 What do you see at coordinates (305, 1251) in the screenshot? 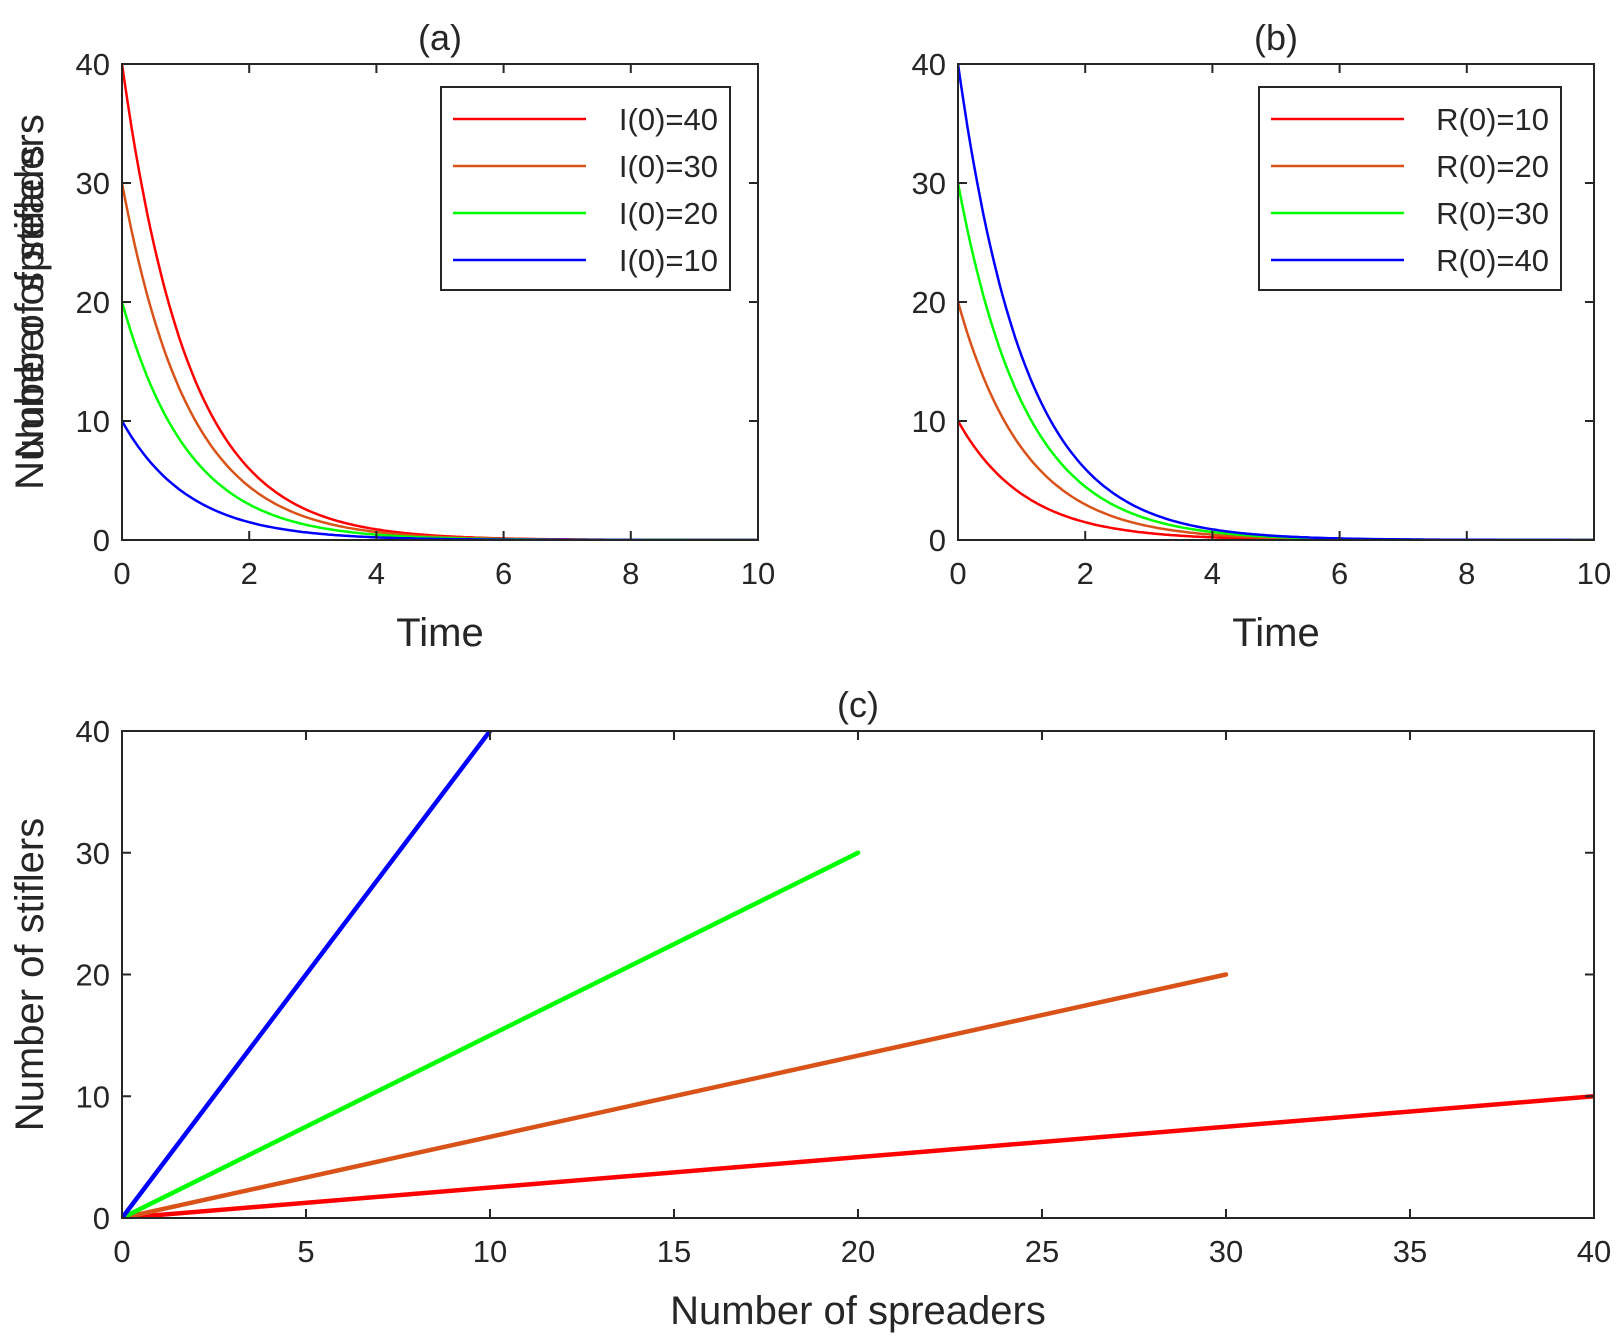
I see `x-tick-label: 5` at bounding box center [305, 1251].